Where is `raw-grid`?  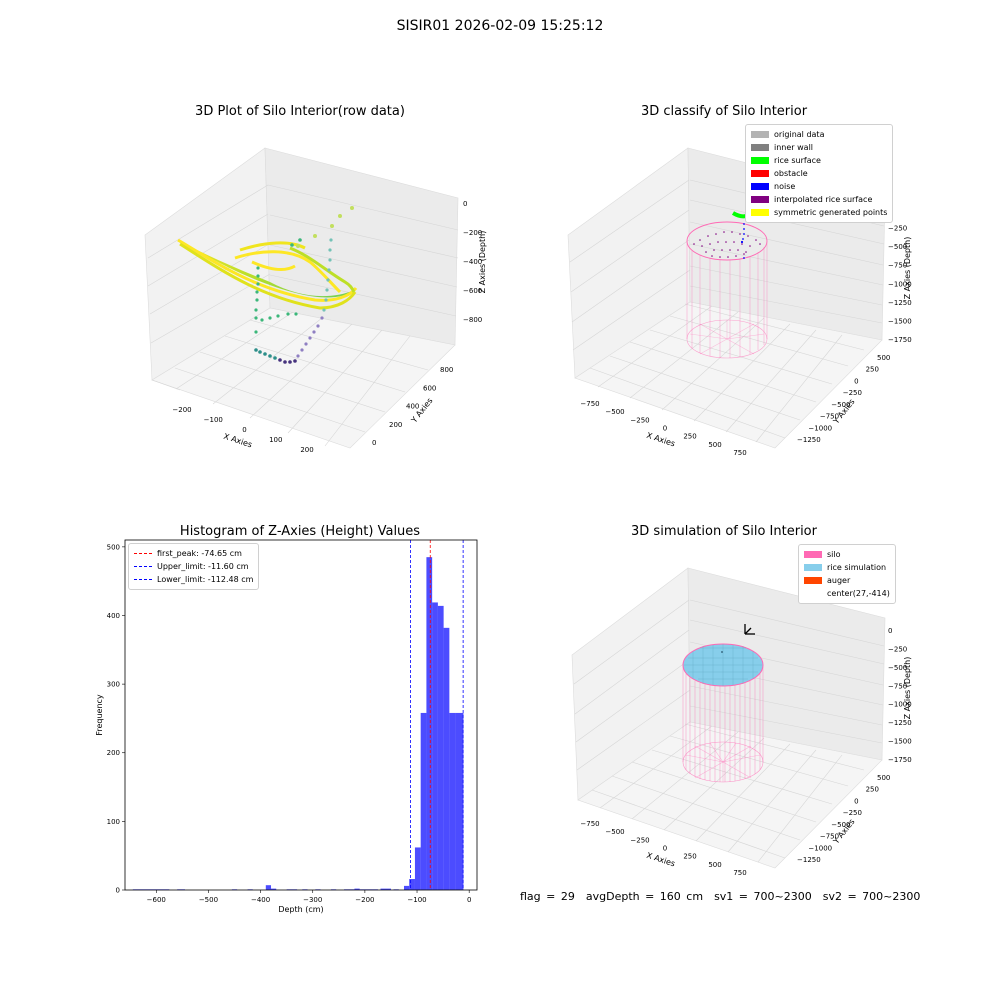 raw-grid is located at coordinates (303, 315).